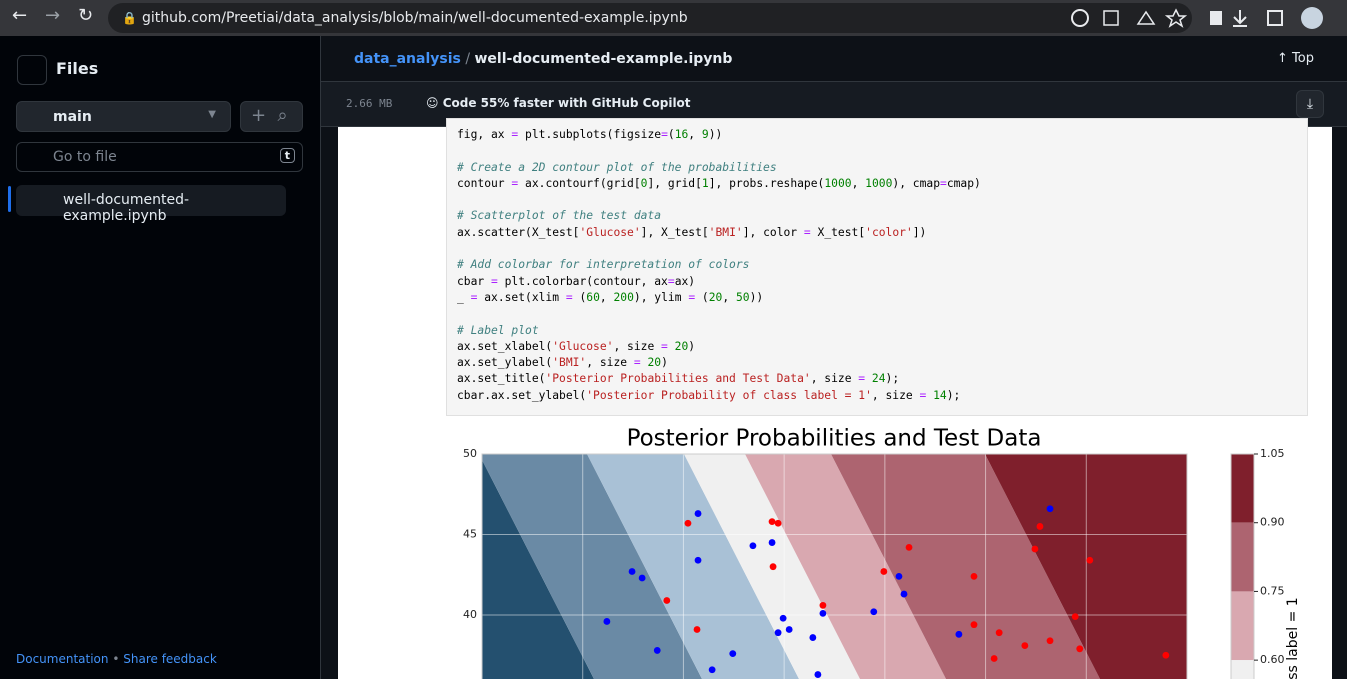 The width and height of the screenshot is (1347, 679). I want to click on code-line: fig, ax = plt.subplots(figsize=(16, 9)), so click(877, 135).